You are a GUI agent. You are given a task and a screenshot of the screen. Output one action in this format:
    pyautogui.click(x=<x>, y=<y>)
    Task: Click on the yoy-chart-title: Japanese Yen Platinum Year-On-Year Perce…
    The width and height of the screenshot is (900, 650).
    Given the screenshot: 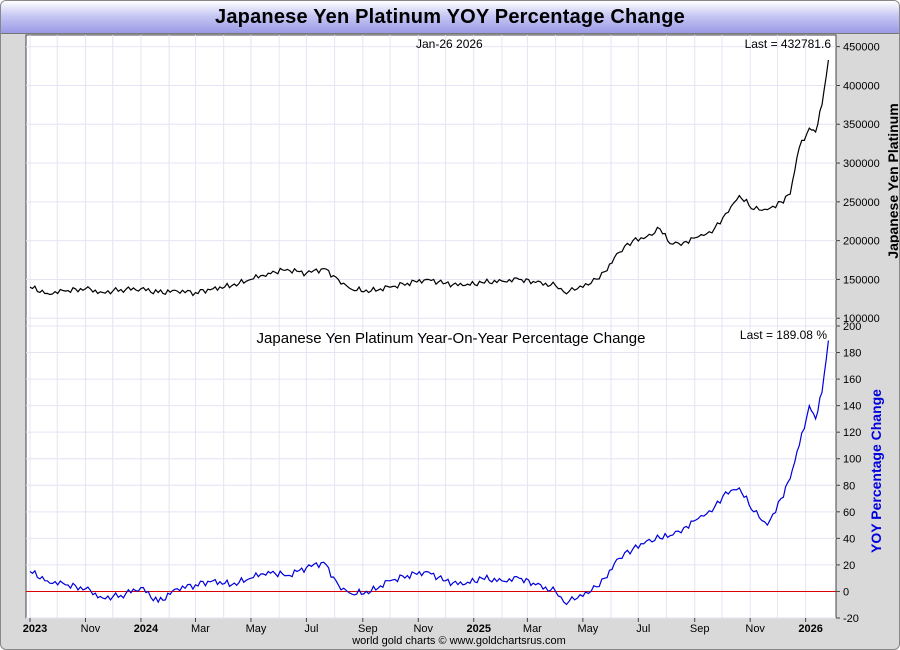 What is the action you would take?
    pyautogui.click(x=451, y=338)
    